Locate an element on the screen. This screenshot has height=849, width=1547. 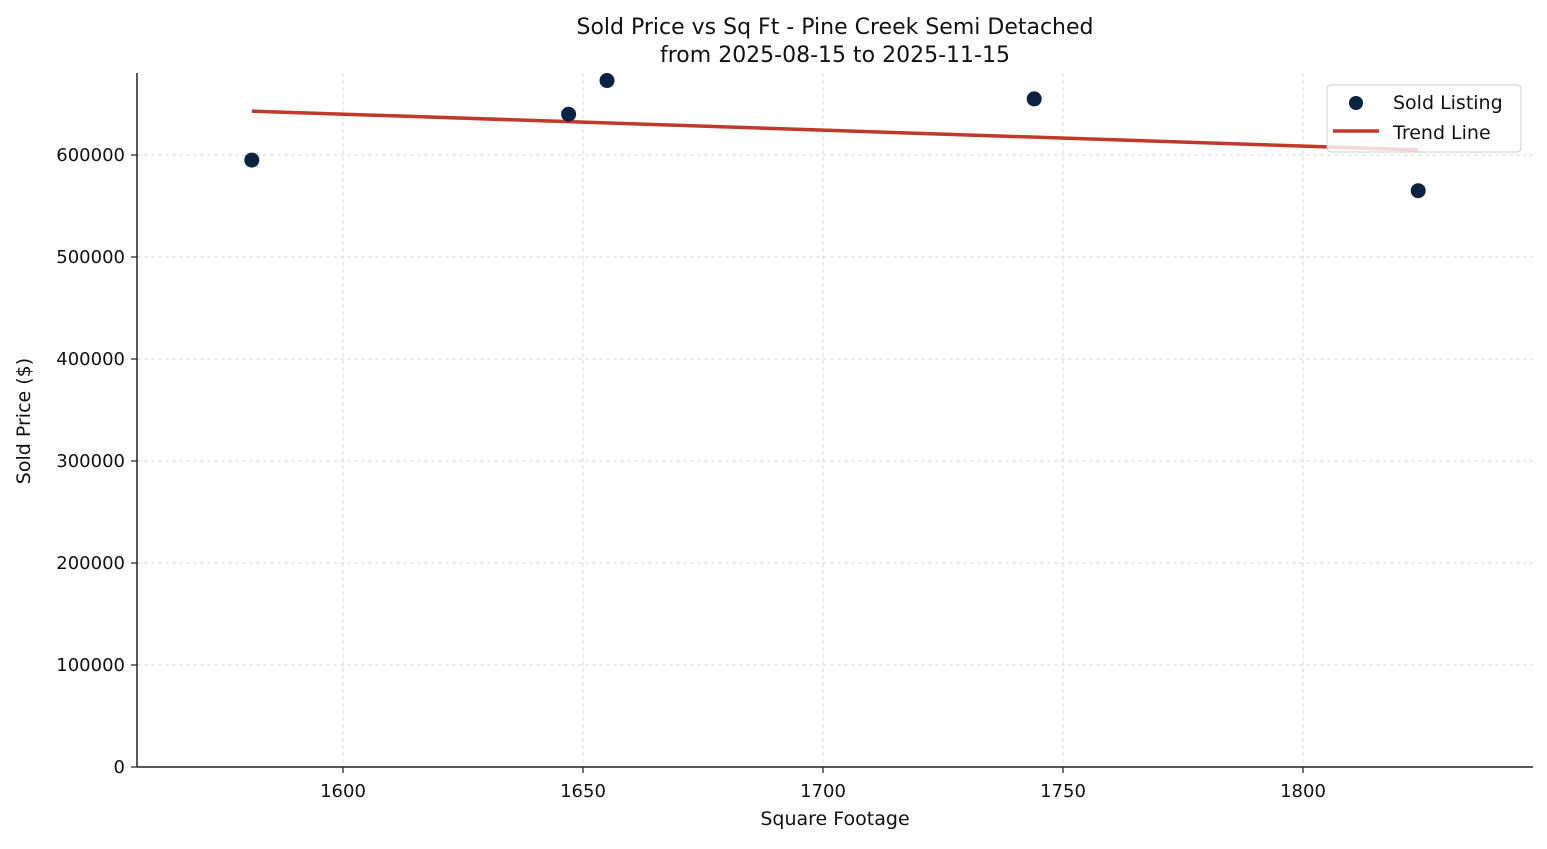
y-tick-label: 100000 is located at coordinates (90, 665).